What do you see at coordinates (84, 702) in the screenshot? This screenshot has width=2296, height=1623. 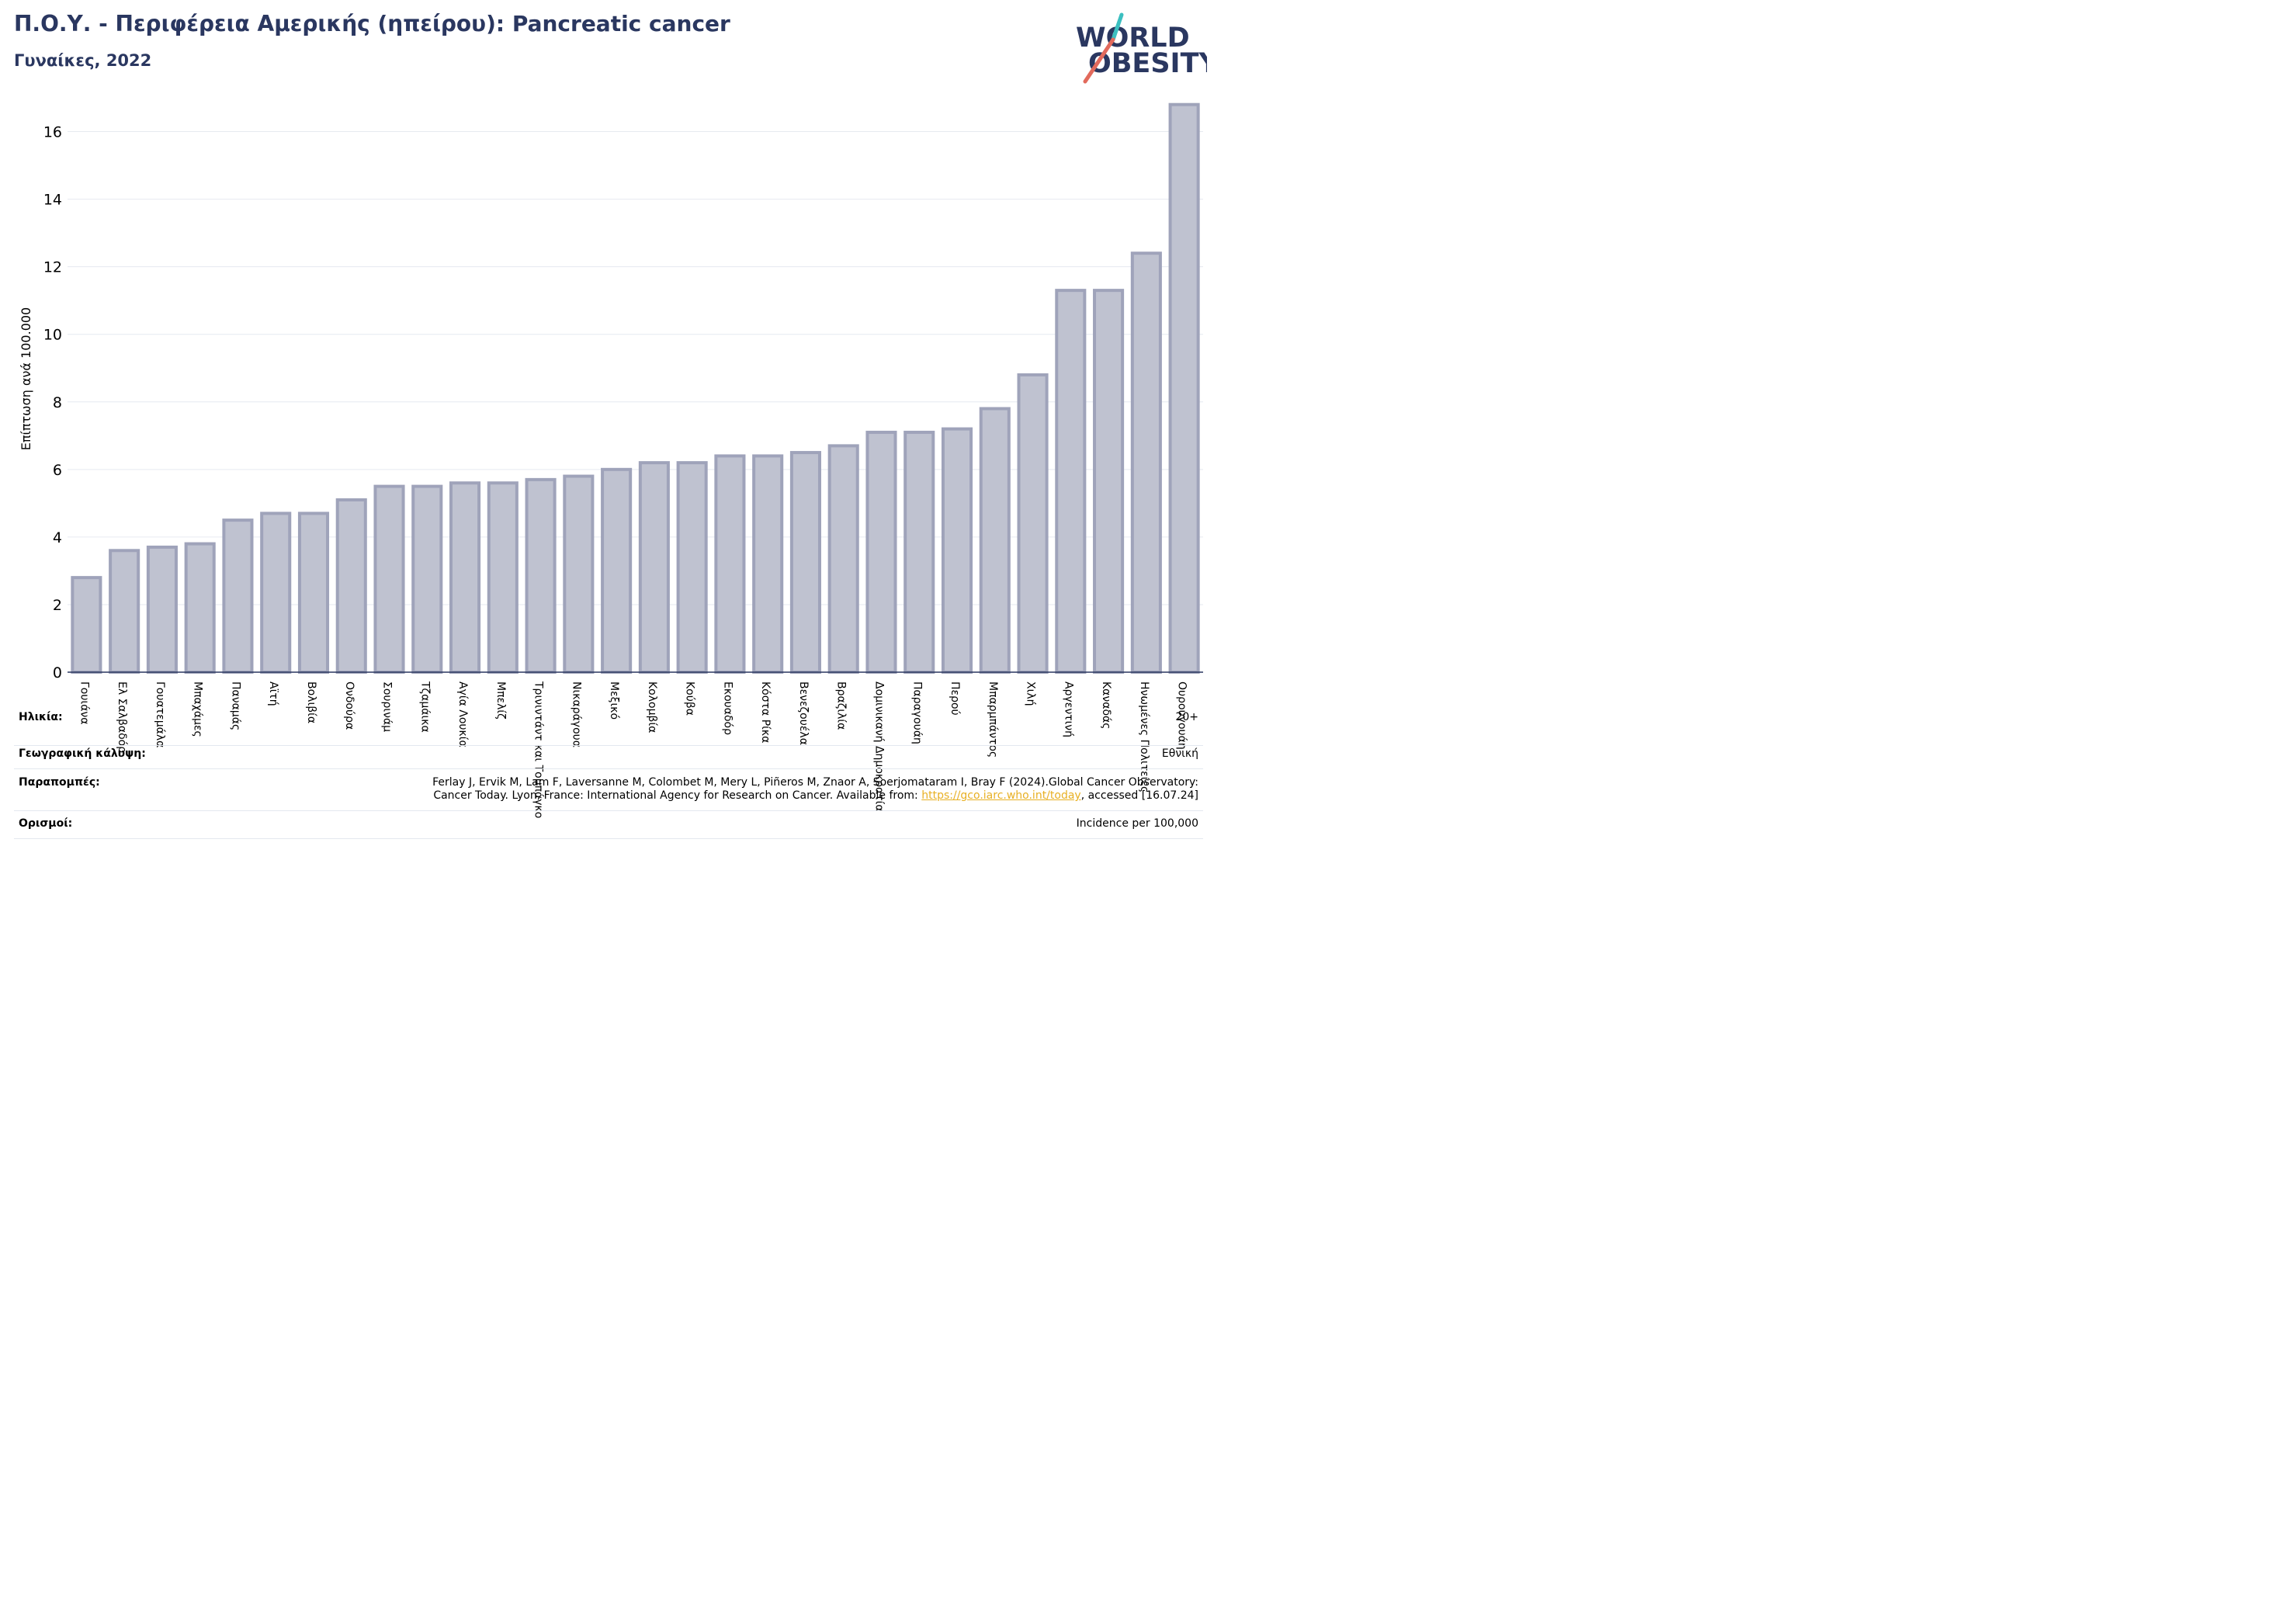 I see `x-tick-label: Γουιάνα` at bounding box center [84, 702].